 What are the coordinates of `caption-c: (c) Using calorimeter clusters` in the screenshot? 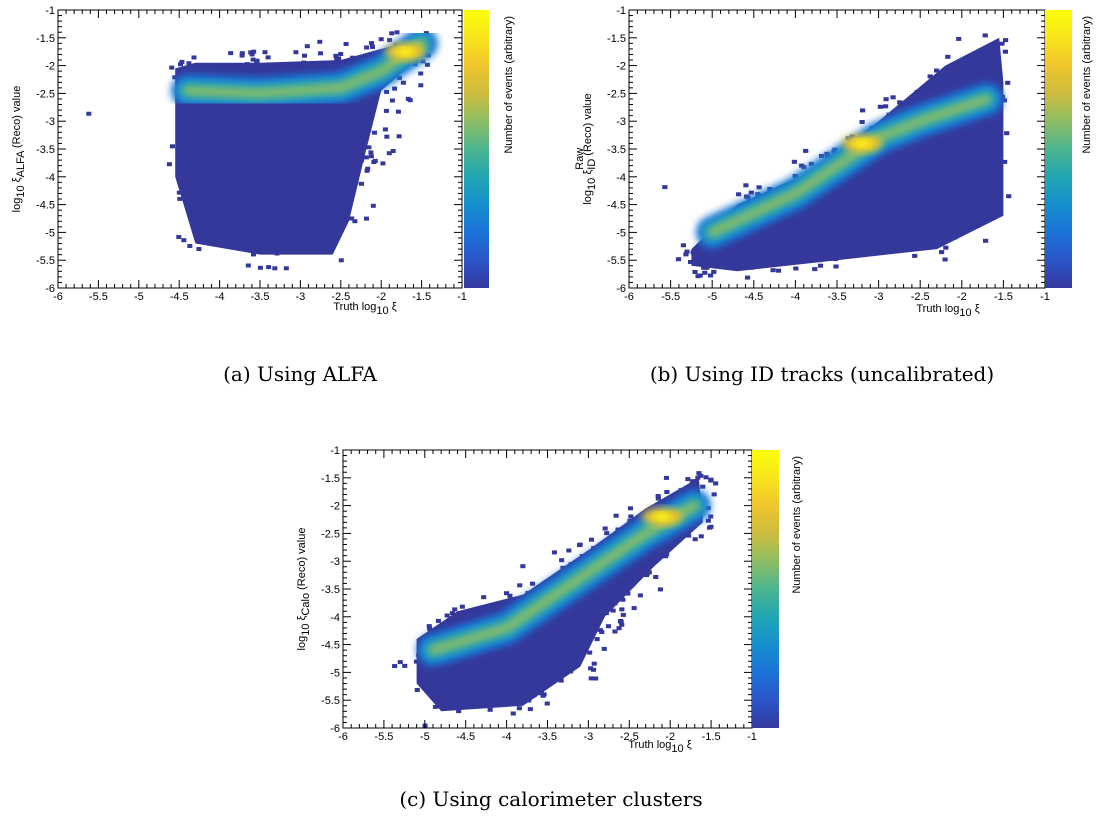 It's located at (550, 799).